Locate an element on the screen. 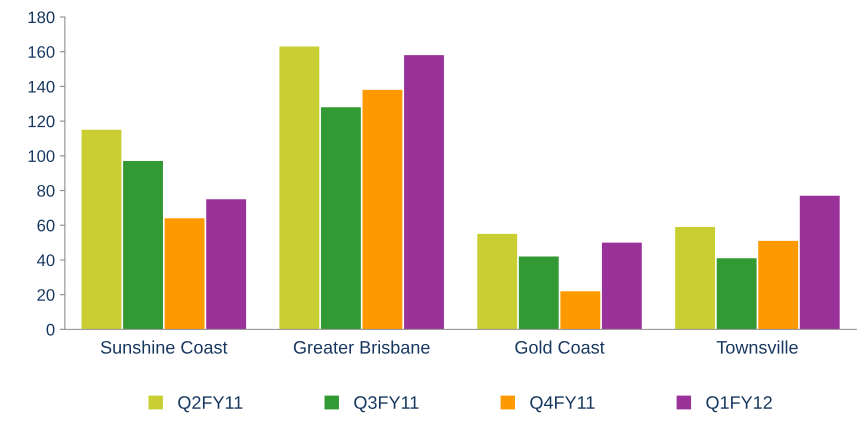  x-tick-label: Sunshine Coast is located at coordinates (164, 347).